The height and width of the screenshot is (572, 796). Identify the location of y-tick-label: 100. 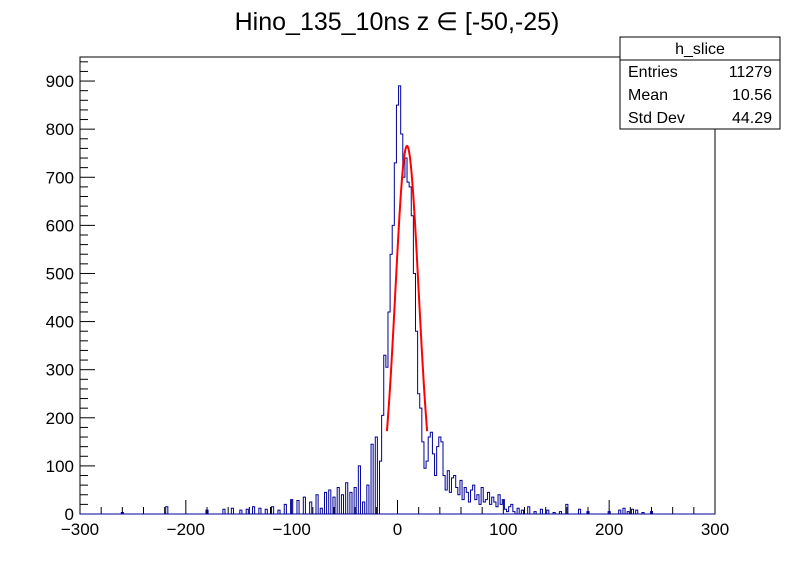
(60, 466).